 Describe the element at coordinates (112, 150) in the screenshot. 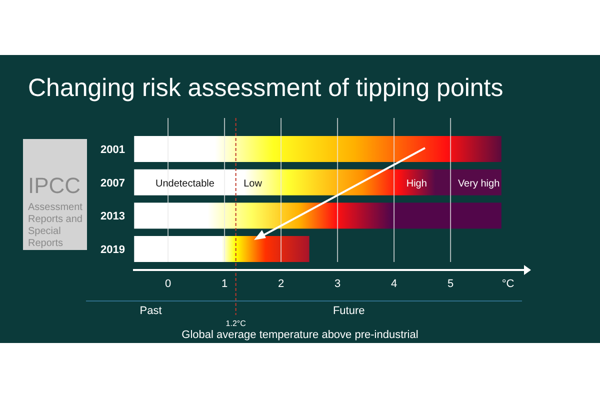

I see `y-tick-label: 2001` at that location.